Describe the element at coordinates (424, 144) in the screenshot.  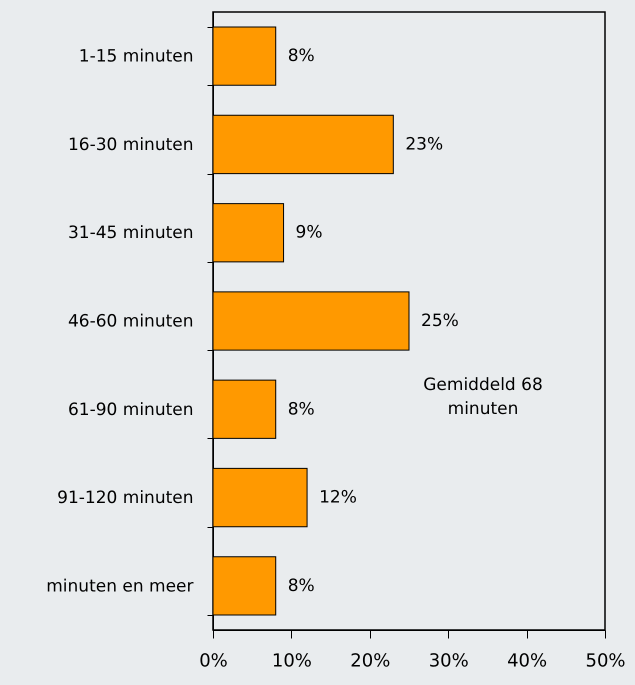
I see `data-label: 23%` at that location.